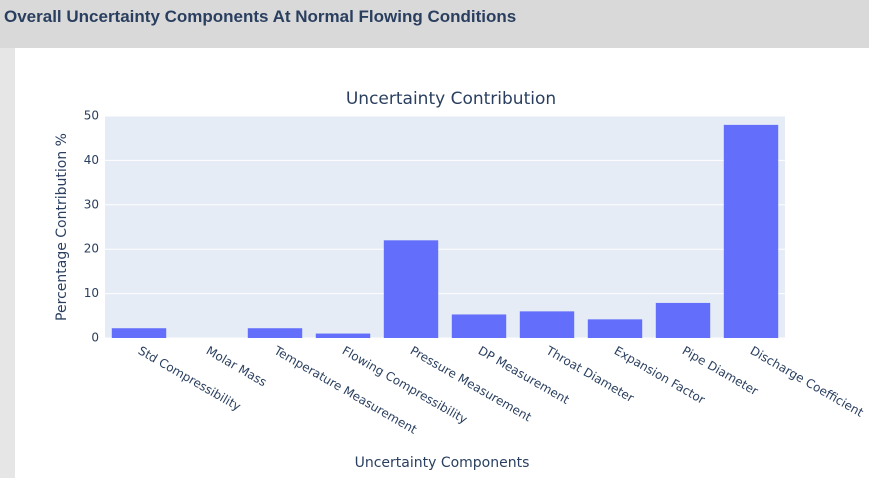  Describe the element at coordinates (91, 293) in the screenshot. I see `y-tick-label: 10` at that location.